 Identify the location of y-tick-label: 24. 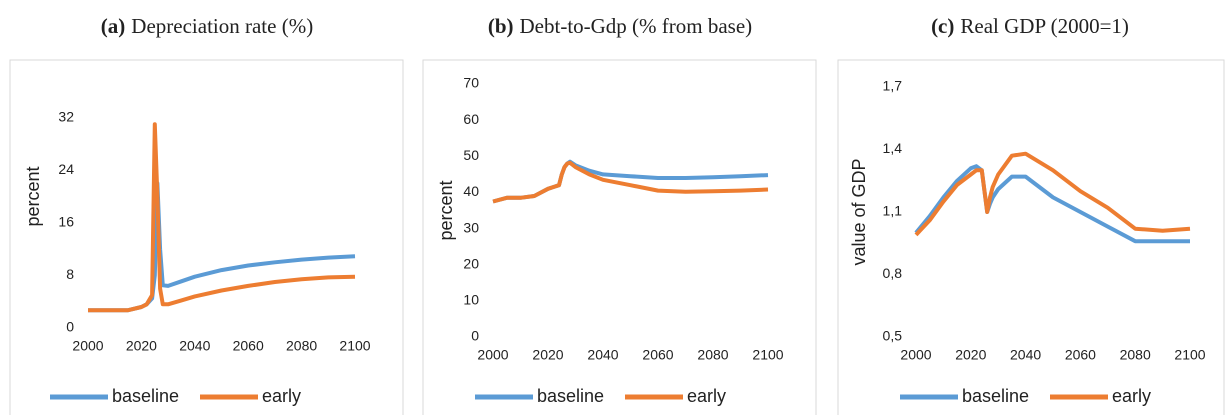
(66, 169).